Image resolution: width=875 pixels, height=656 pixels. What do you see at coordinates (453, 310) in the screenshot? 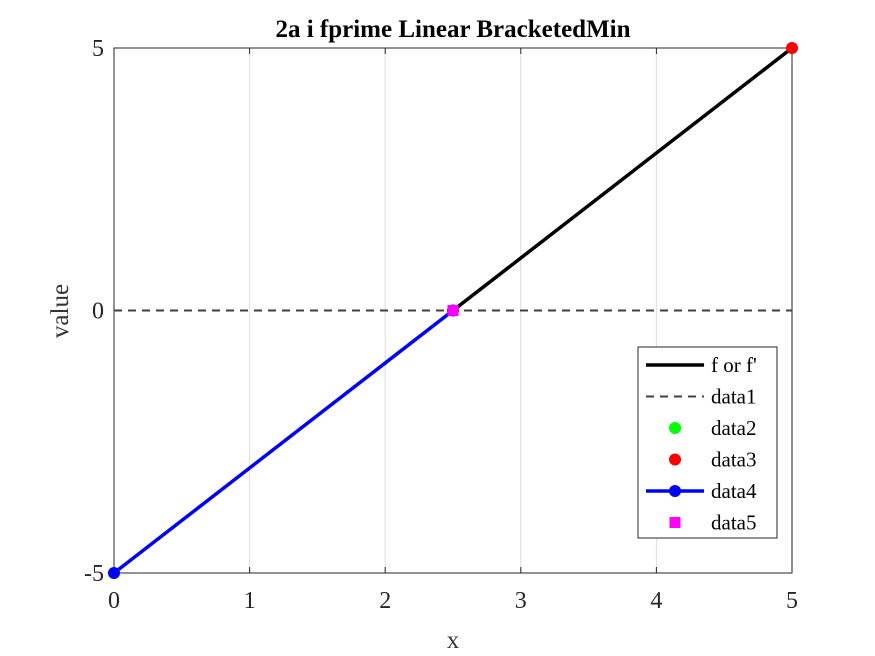
I see `series-data5-point` at bounding box center [453, 310].